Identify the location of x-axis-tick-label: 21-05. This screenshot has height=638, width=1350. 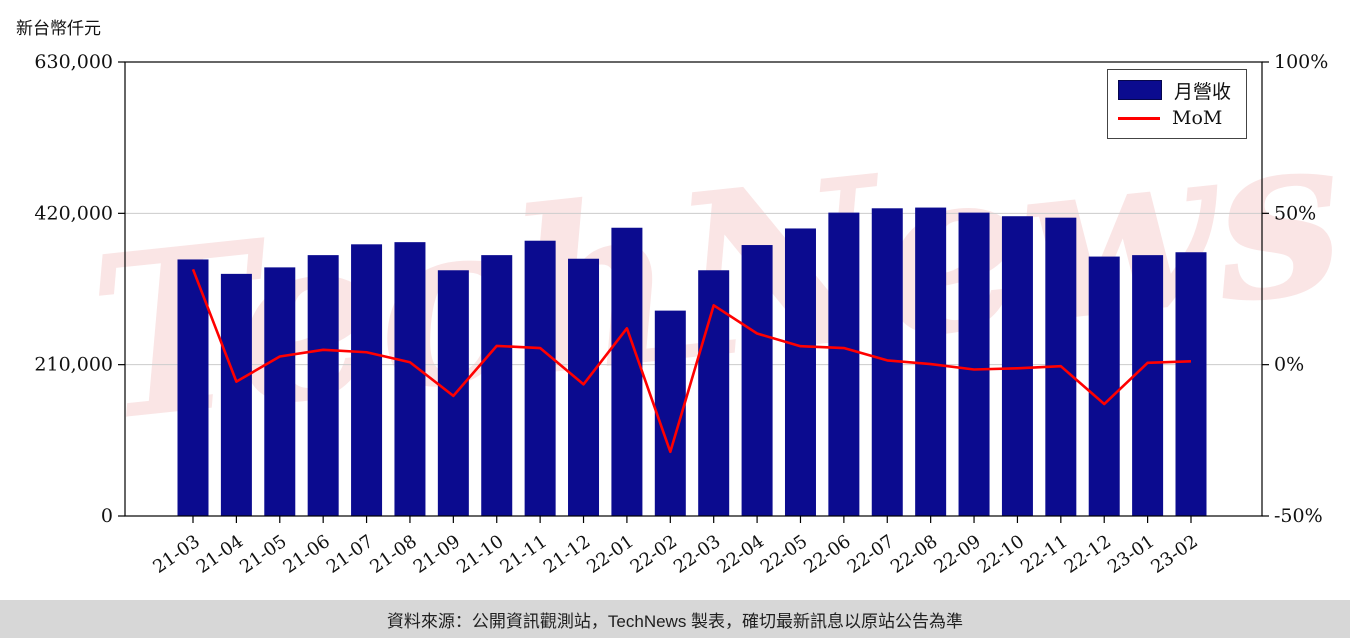
(263, 554).